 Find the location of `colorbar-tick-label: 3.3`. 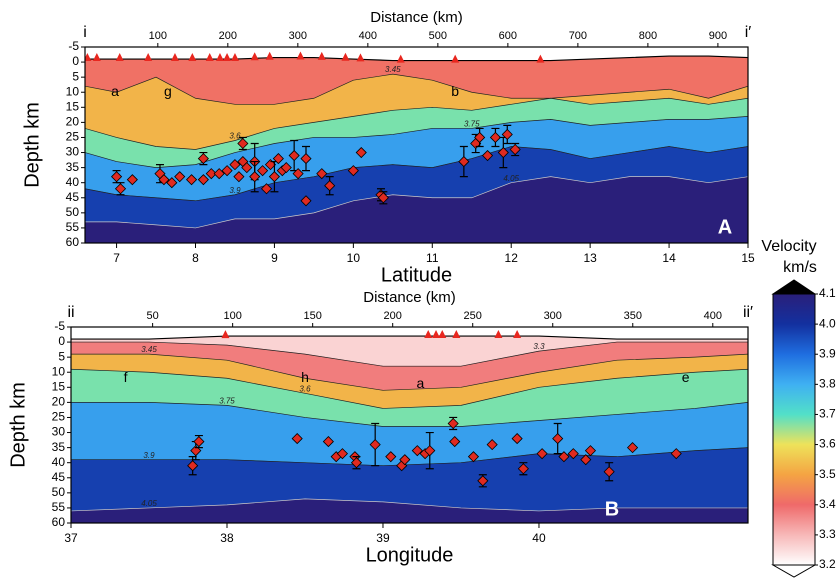

colorbar-tick-label: 3.3 is located at coordinates (827, 534).